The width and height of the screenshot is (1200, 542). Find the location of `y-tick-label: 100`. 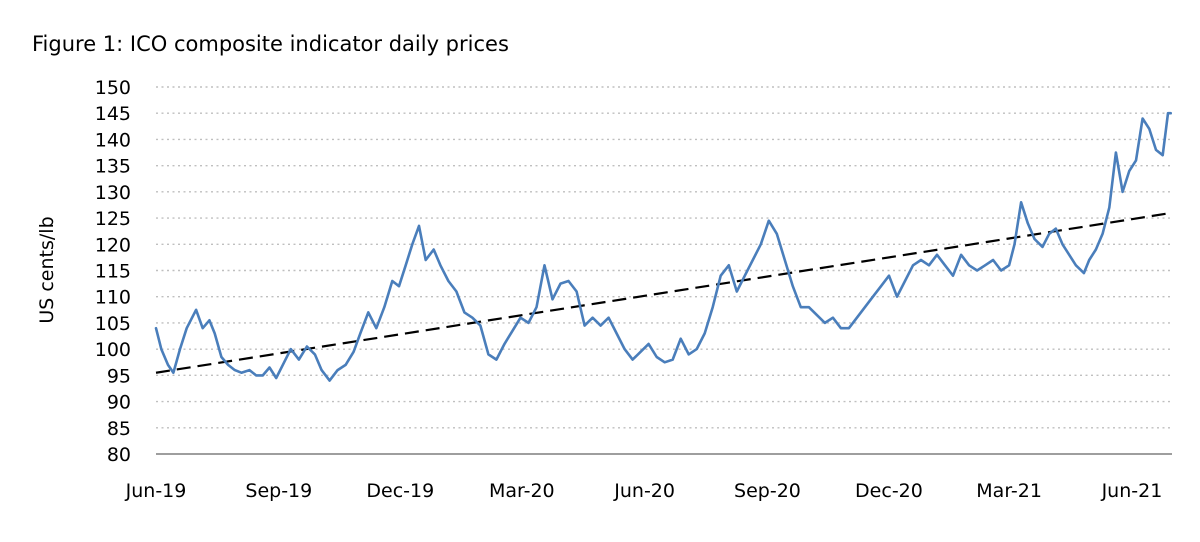

y-tick-label: 100 is located at coordinates (113, 350).